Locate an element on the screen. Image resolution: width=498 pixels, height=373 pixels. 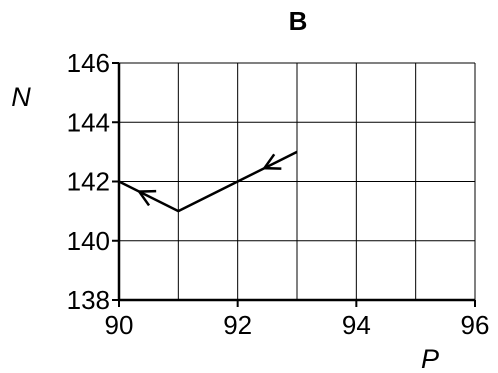
chart-title: B is located at coordinates (298, 21).